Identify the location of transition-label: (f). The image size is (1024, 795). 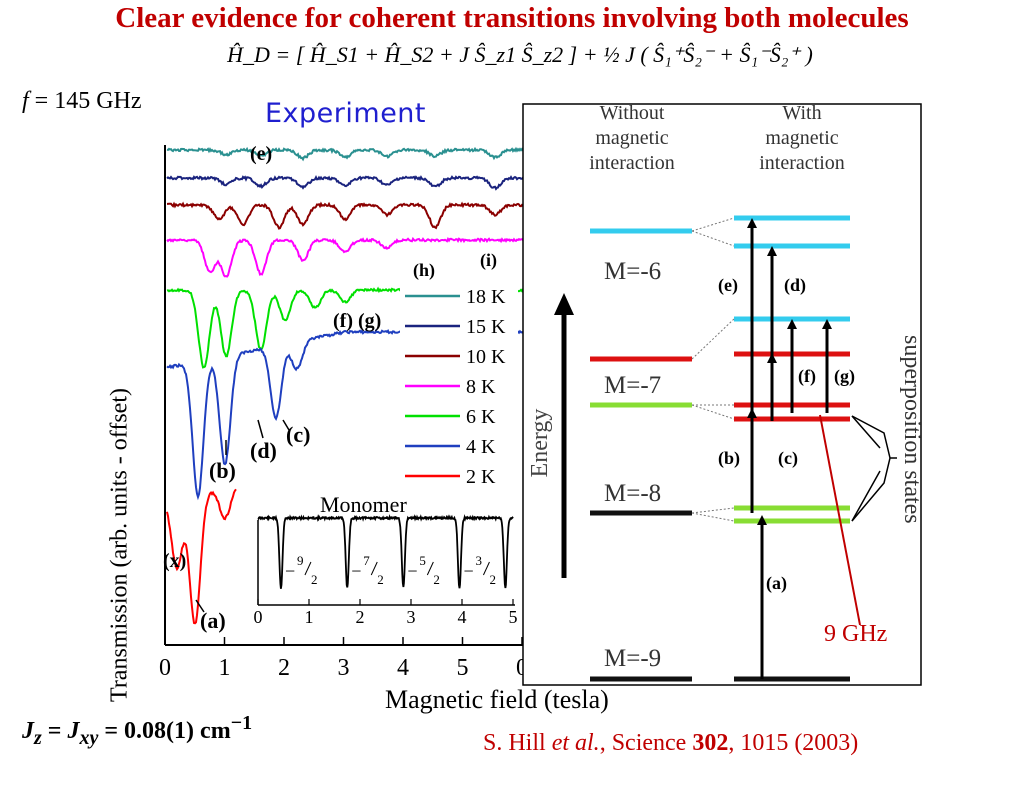
(807, 376).